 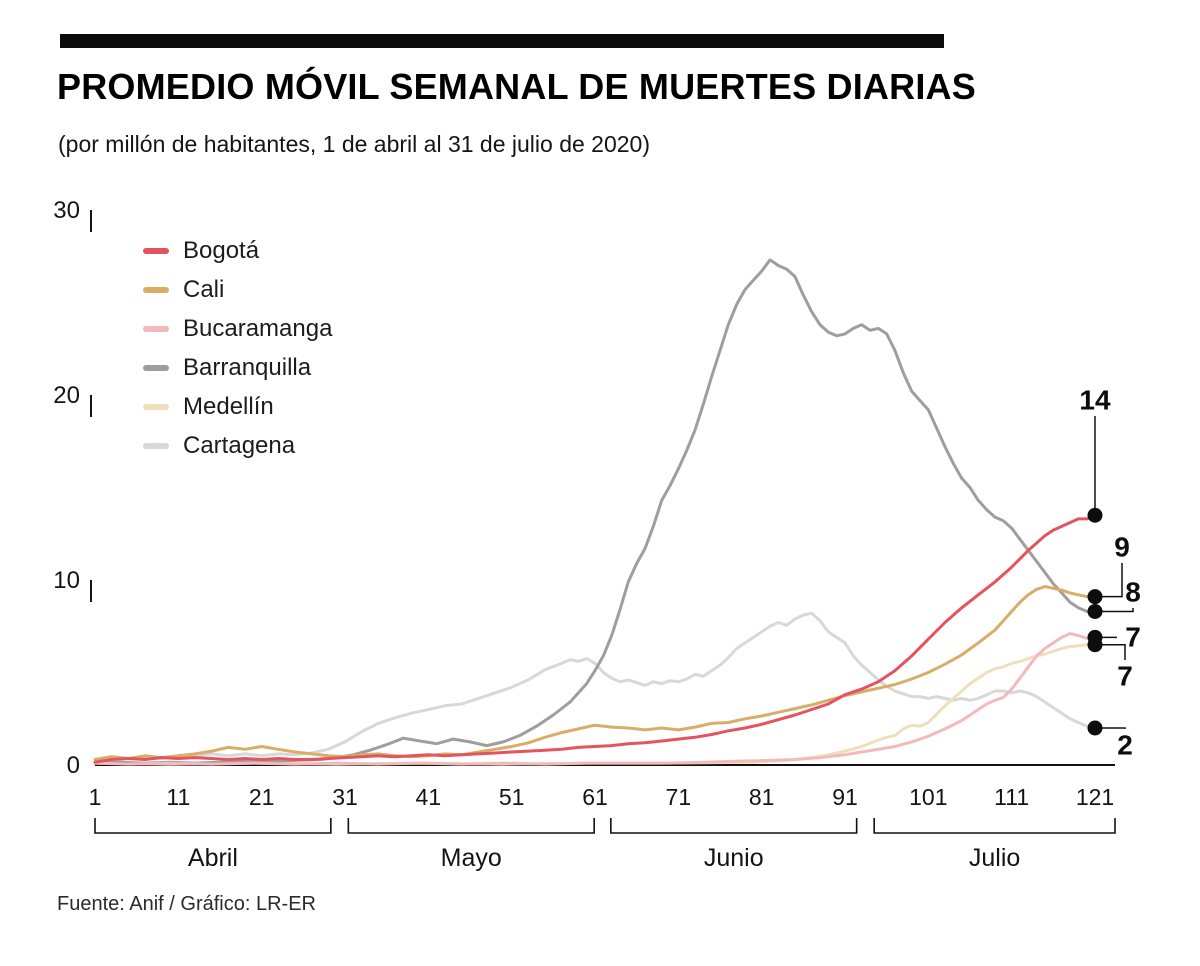 What do you see at coordinates (1095, 597) in the screenshot?
I see `end-dot-cali` at bounding box center [1095, 597].